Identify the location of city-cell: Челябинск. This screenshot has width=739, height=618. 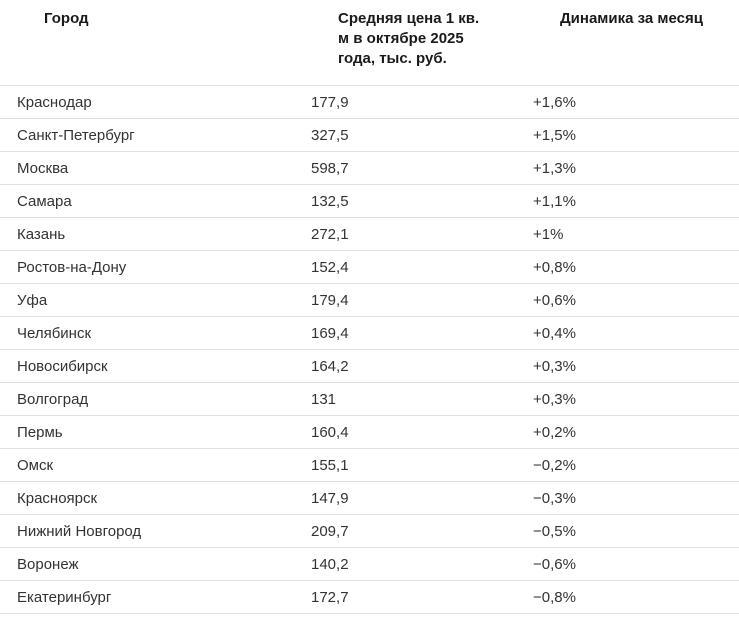
(54, 333).